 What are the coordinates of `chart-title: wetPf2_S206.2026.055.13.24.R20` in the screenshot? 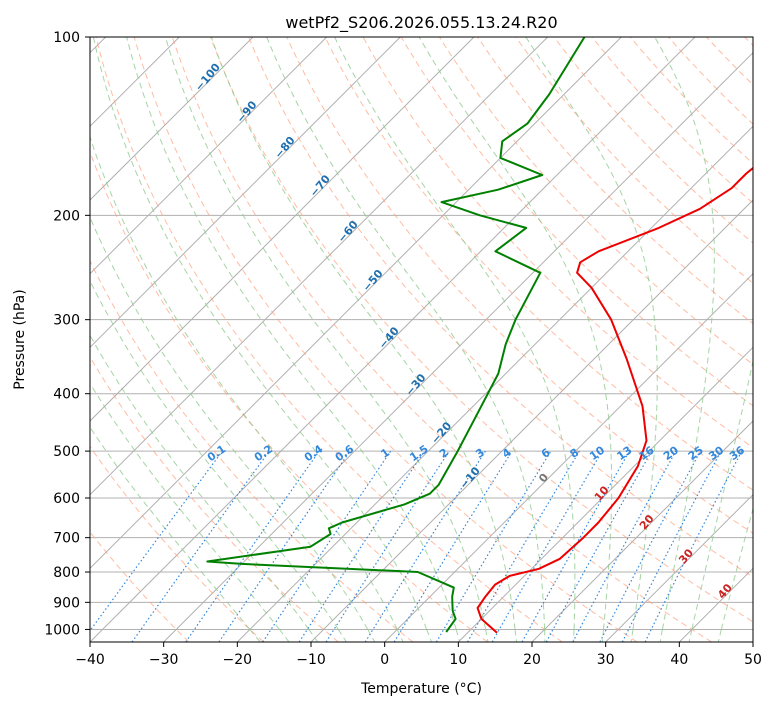 It's located at (421, 23).